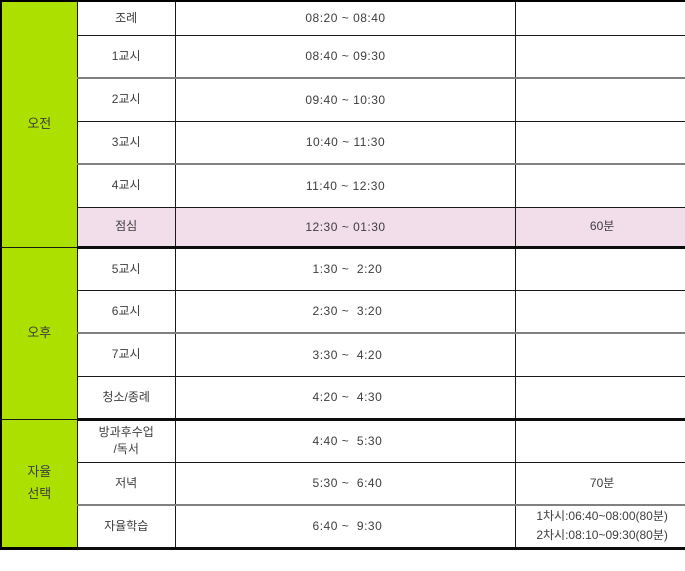  I want to click on period-cell: 자율학습, so click(126, 527).